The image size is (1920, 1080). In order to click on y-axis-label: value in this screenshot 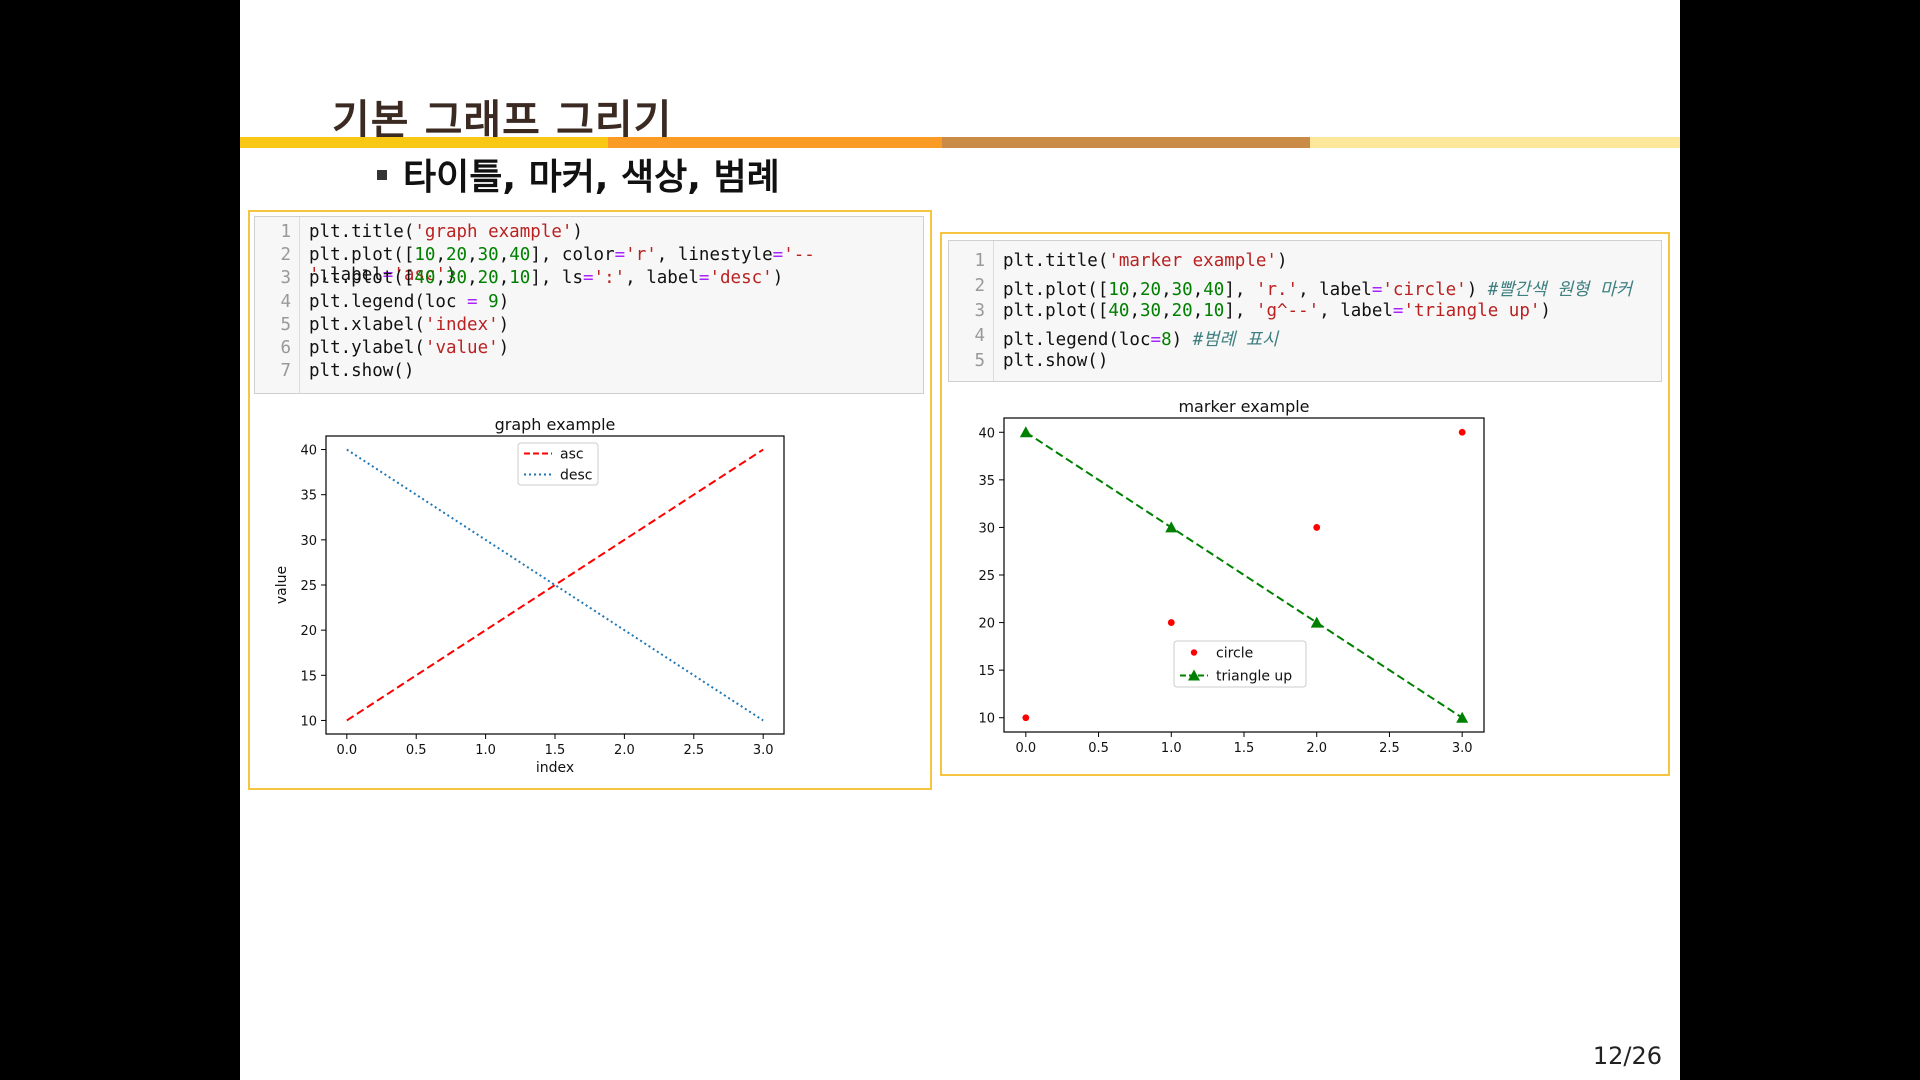, I will do `click(282, 585)`.